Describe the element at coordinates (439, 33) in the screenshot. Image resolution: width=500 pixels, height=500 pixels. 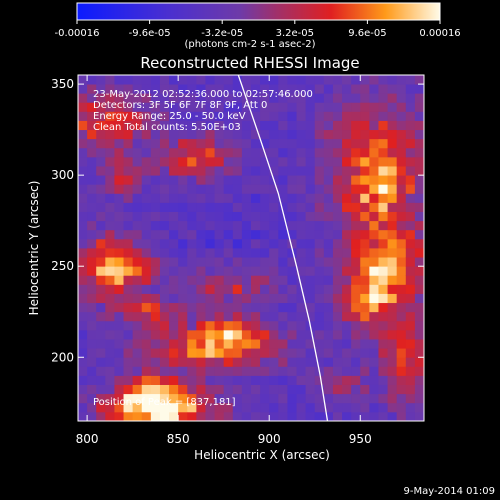
I see `colorbar-tick-label: 0.00016` at that location.